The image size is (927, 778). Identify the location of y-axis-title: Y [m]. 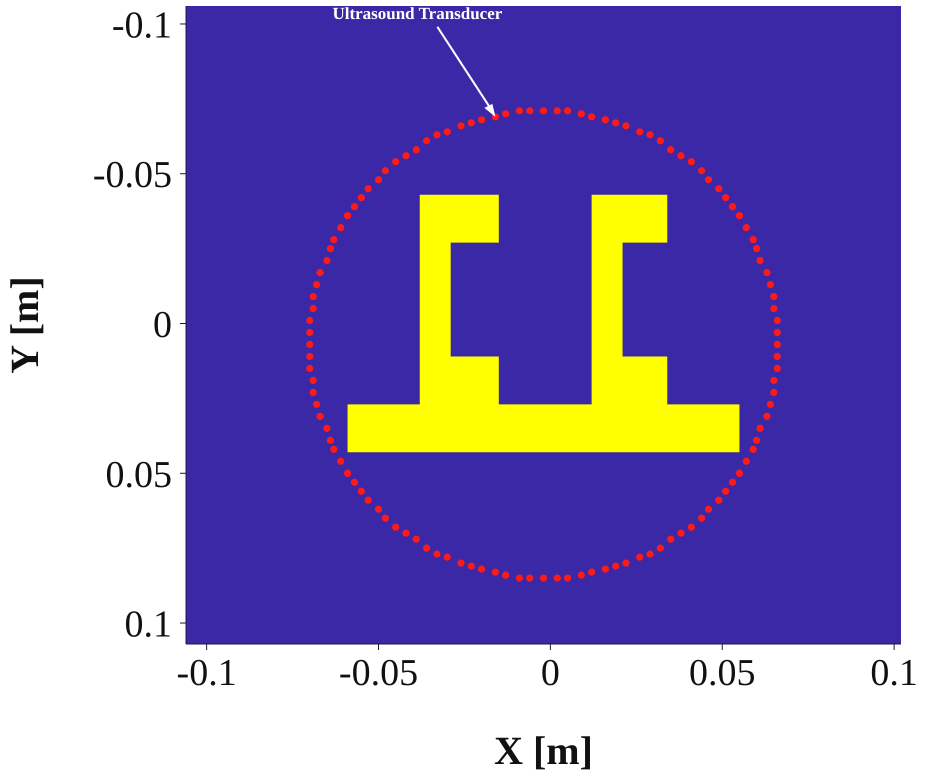
(24, 325).